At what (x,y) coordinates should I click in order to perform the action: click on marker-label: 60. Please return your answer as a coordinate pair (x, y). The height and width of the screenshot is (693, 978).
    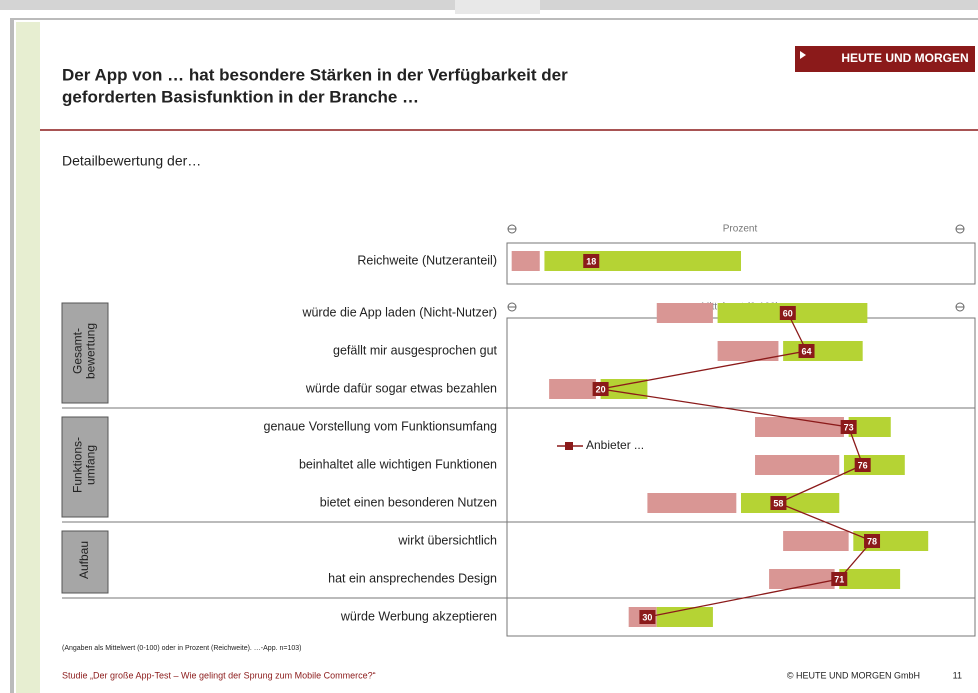
    Looking at the image, I should click on (788, 313).